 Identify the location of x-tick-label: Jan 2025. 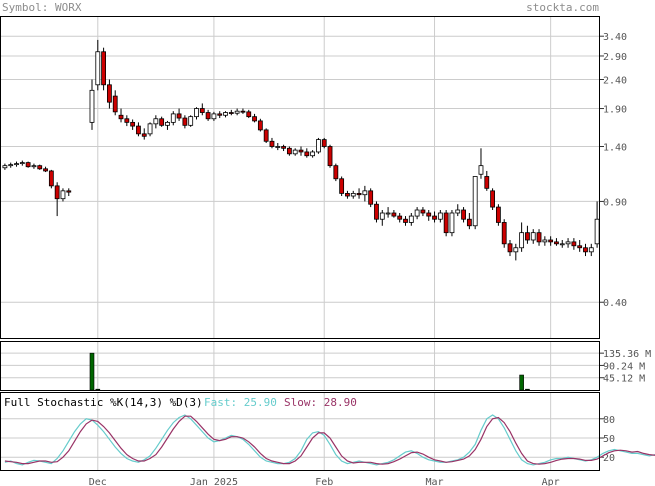
(214, 481).